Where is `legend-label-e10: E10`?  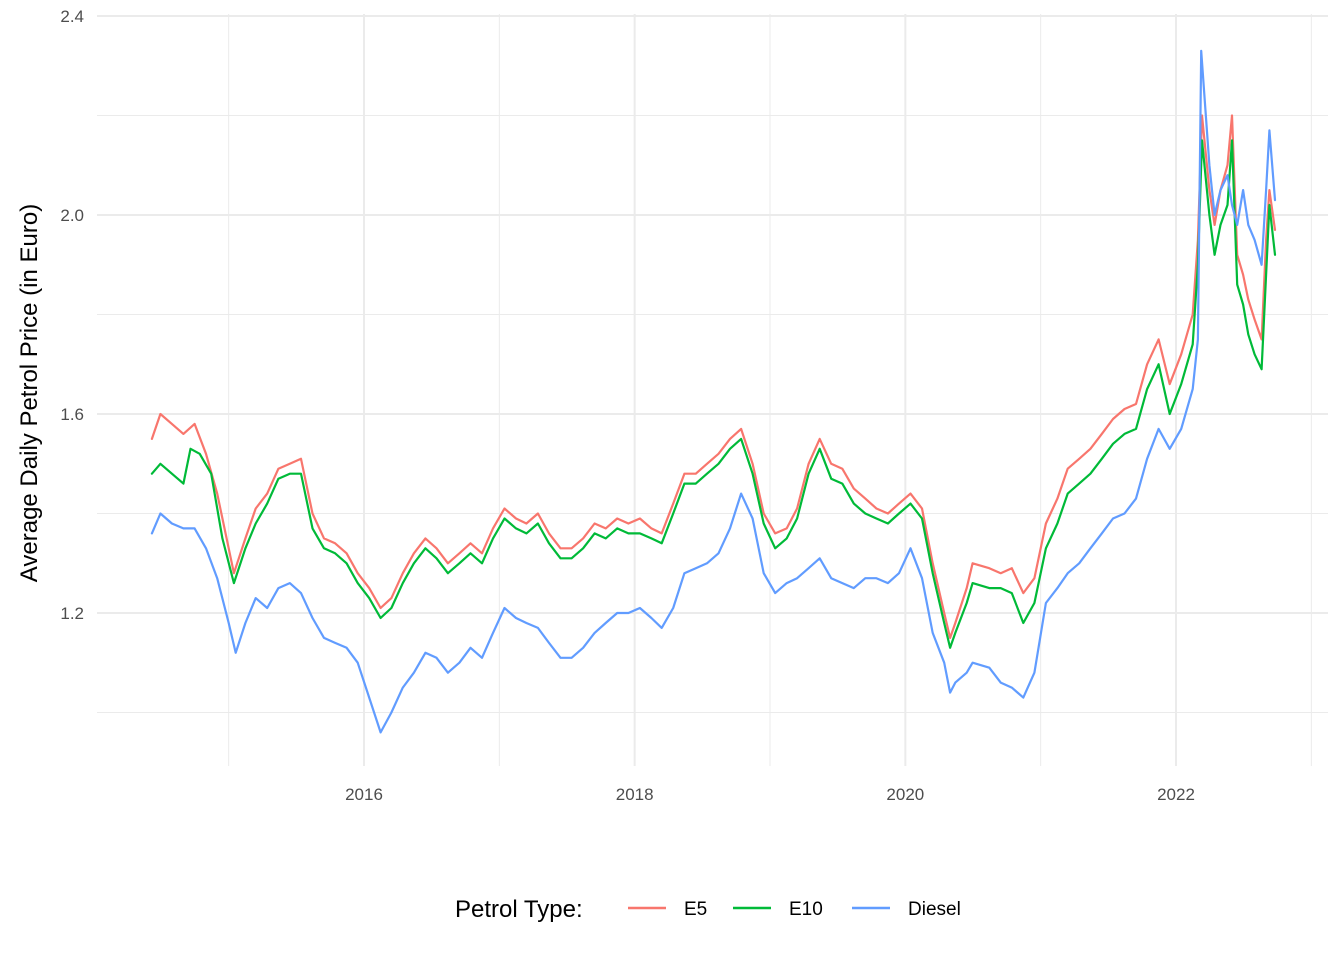 legend-label-e10: E10 is located at coordinates (806, 909).